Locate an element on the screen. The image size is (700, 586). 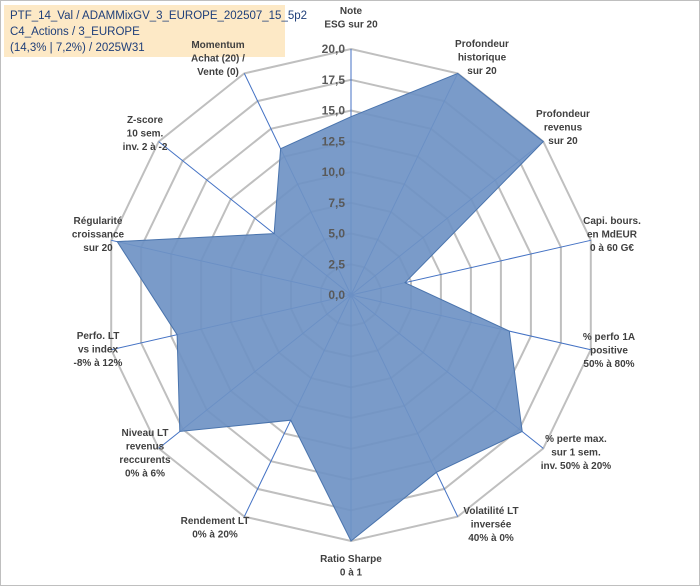
axis-label-3-line-2: 0 à 60 G€ is located at coordinates (612, 248).